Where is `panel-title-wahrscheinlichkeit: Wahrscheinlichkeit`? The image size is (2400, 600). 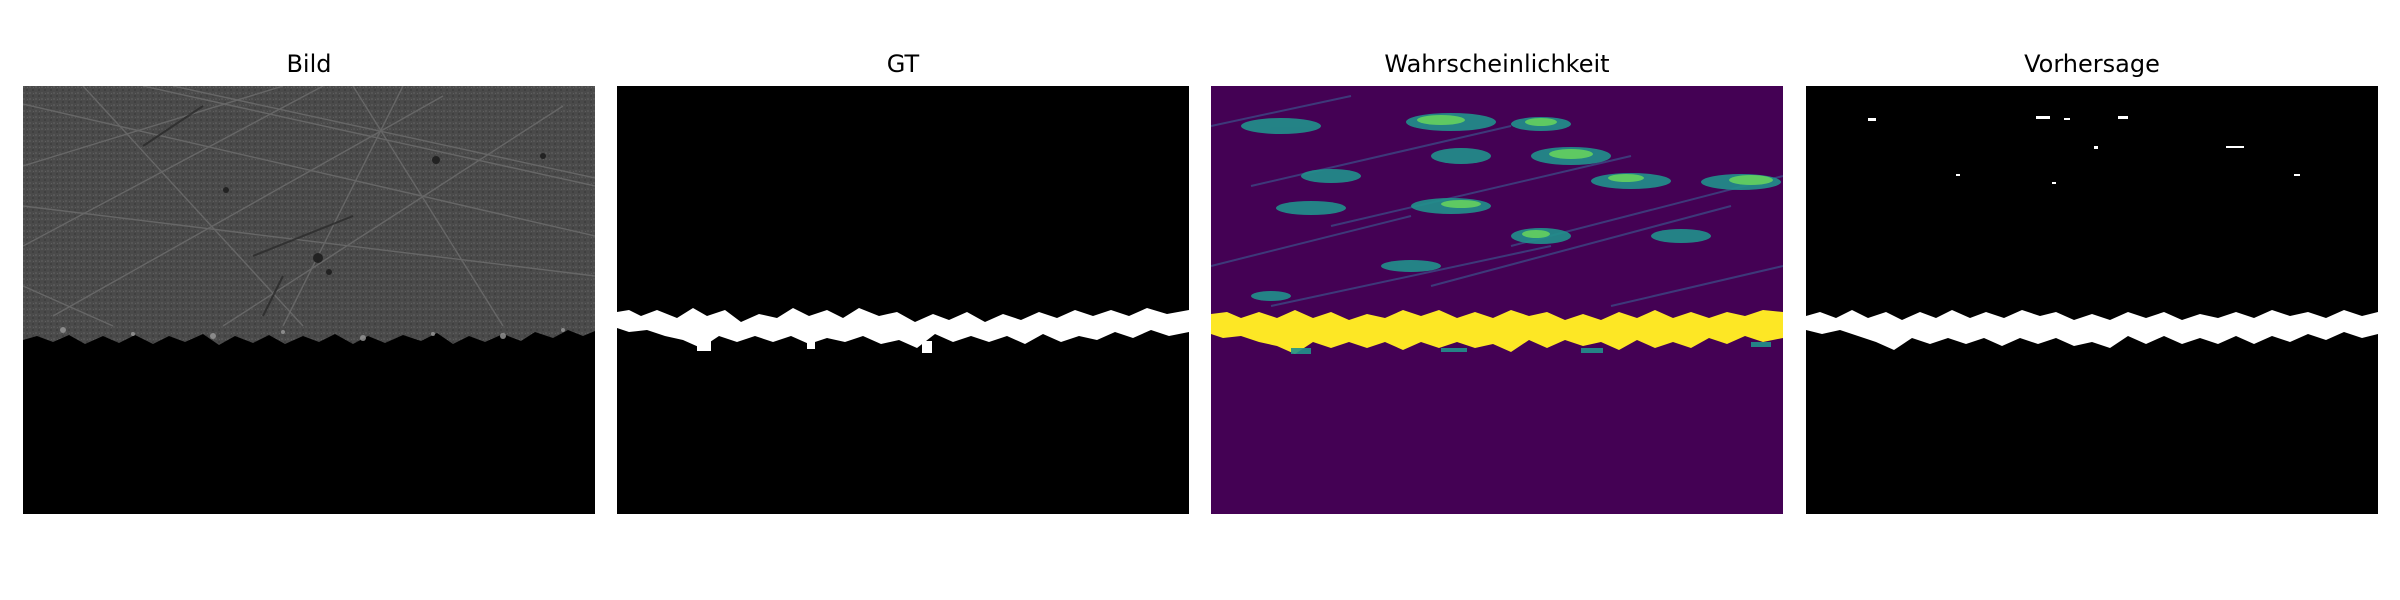
panel-title-wahrscheinlichkeit: Wahrscheinlichkeit is located at coordinates (1497, 64).